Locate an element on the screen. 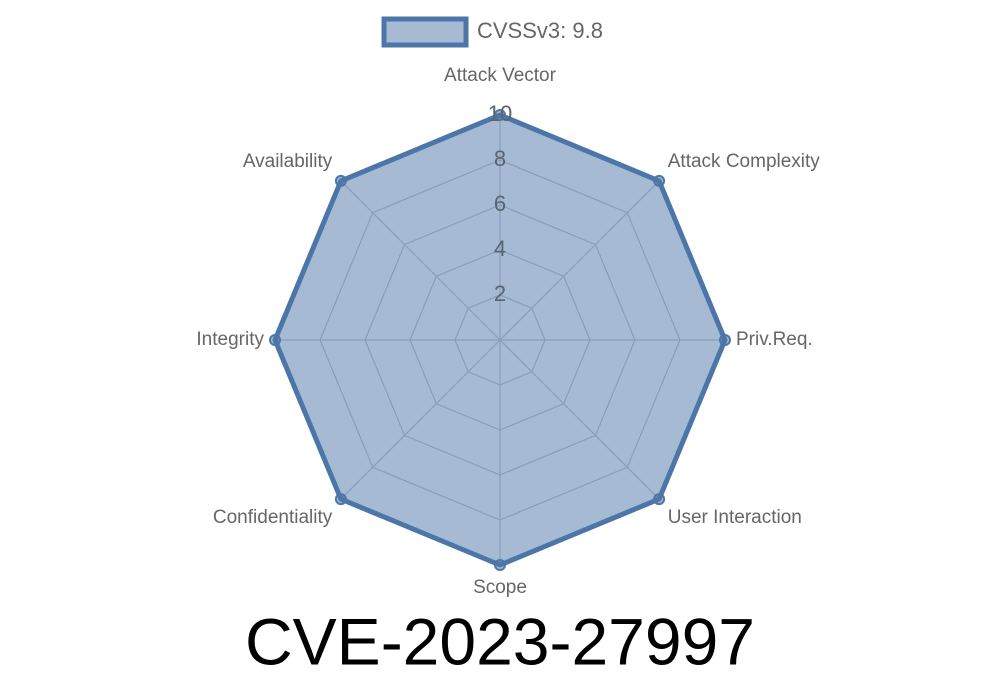  category-label: Integrity is located at coordinates (230, 339).